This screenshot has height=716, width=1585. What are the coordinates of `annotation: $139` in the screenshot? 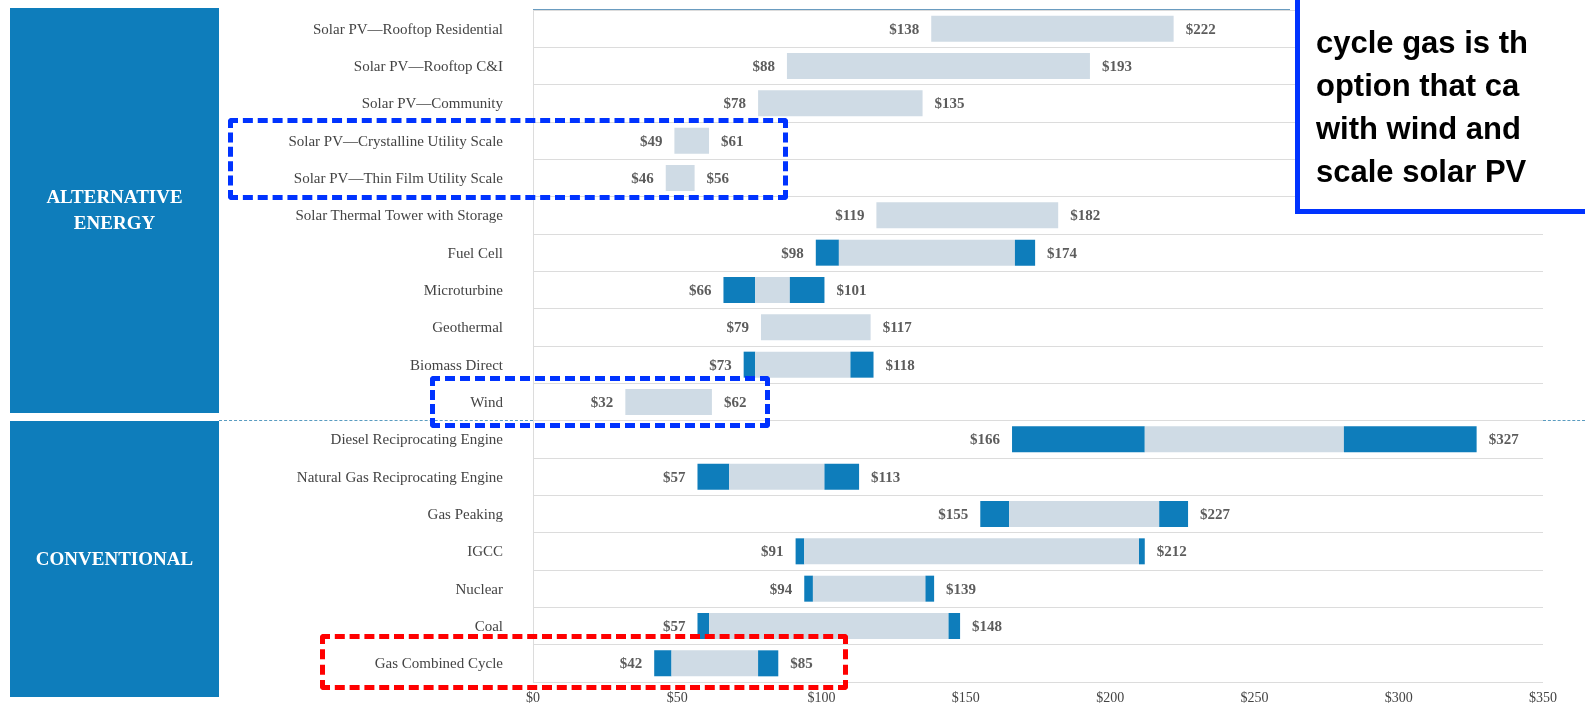 It's located at (961, 588).